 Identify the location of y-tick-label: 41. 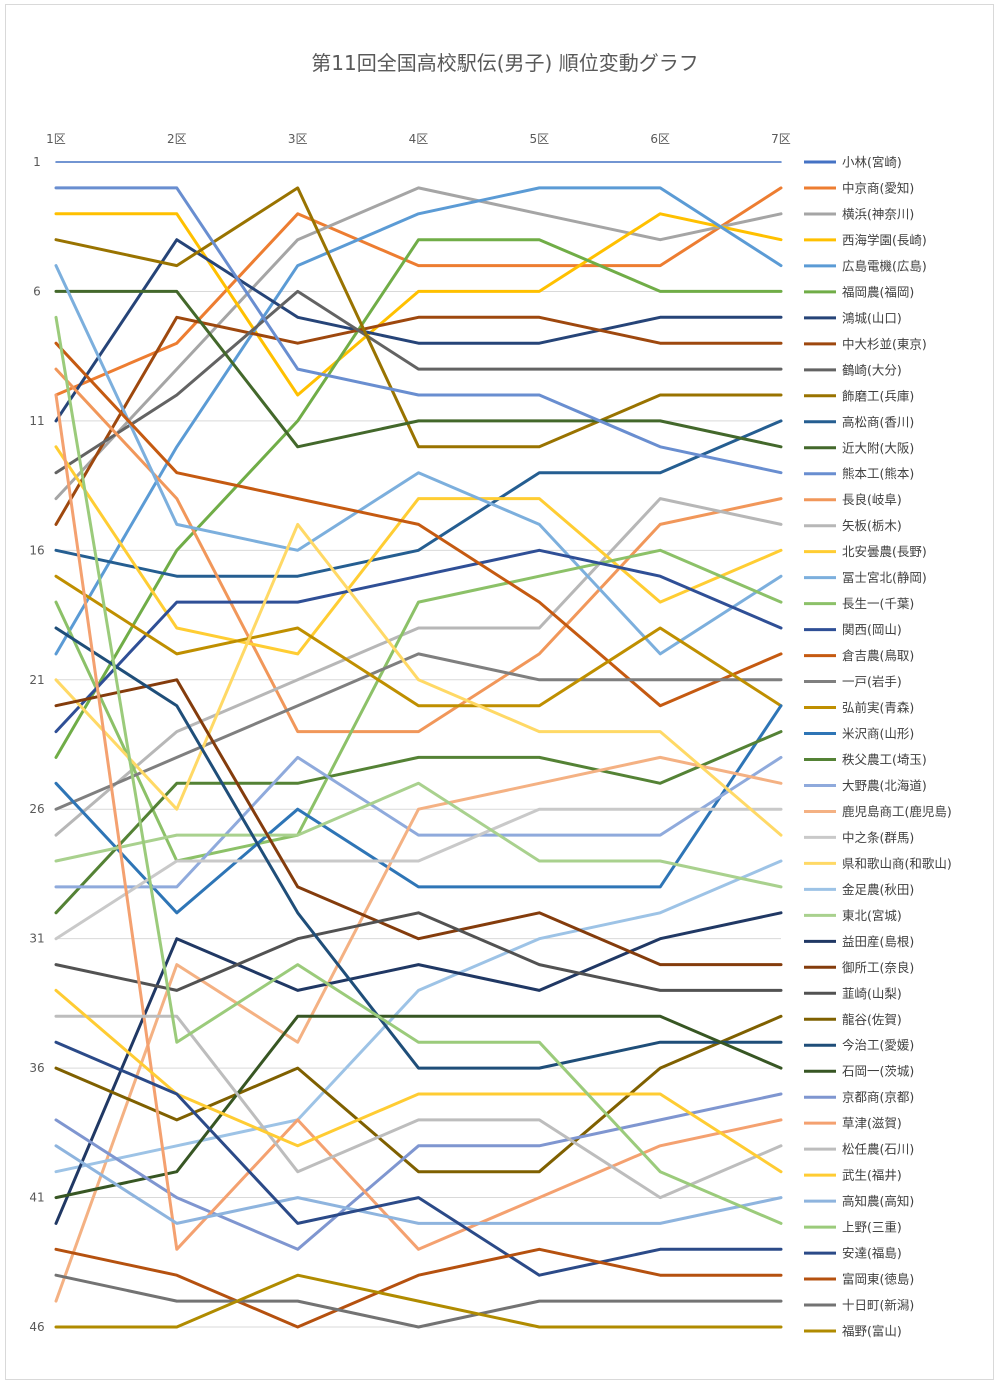
(36, 1198).